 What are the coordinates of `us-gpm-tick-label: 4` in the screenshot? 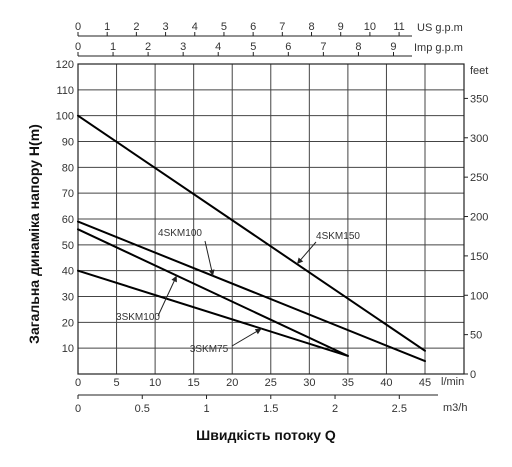 It's located at (195, 27).